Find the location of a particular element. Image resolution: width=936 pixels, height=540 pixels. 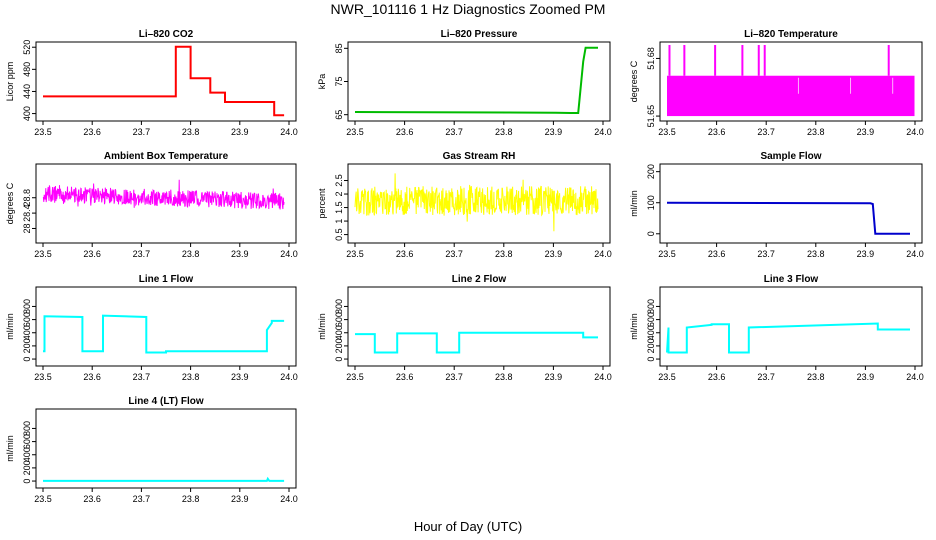

panel-title-line1: Line 1 Flow is located at coordinates (166, 279).